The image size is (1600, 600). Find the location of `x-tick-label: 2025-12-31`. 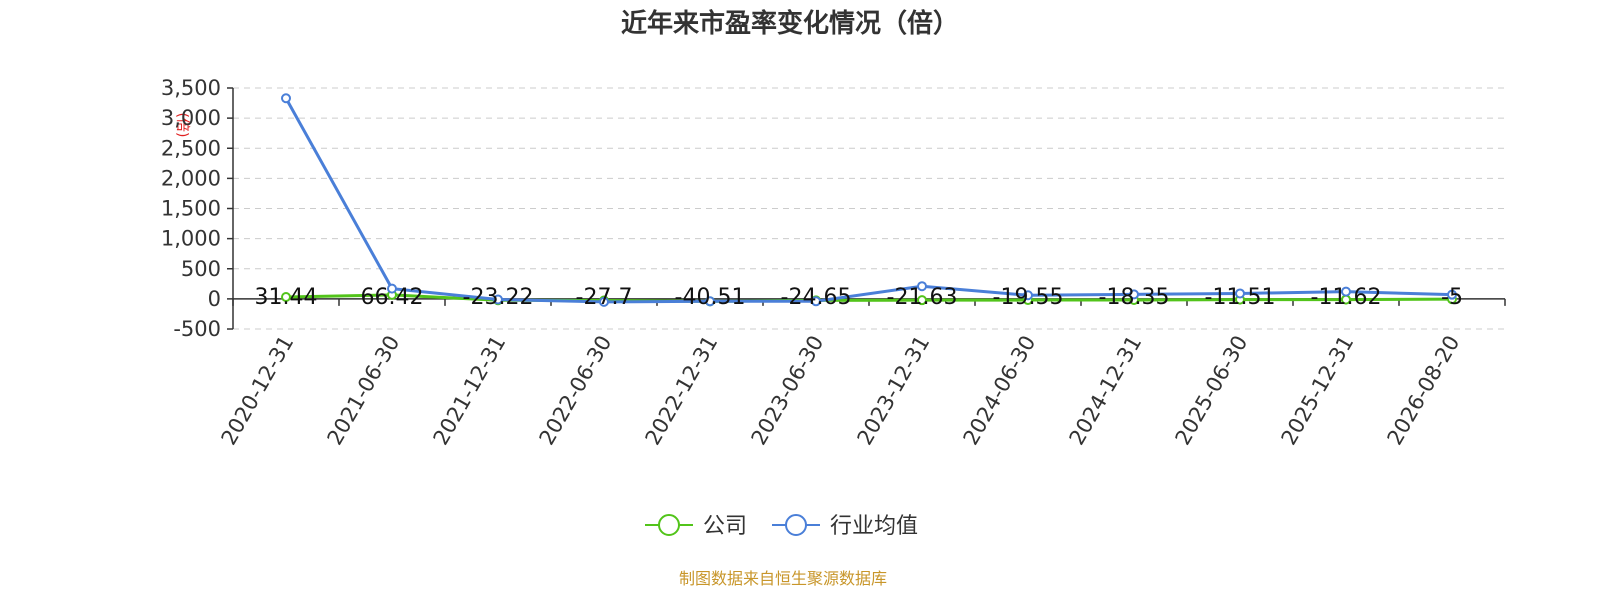

x-tick-label: 2025-12-31 is located at coordinates (1318, 390).